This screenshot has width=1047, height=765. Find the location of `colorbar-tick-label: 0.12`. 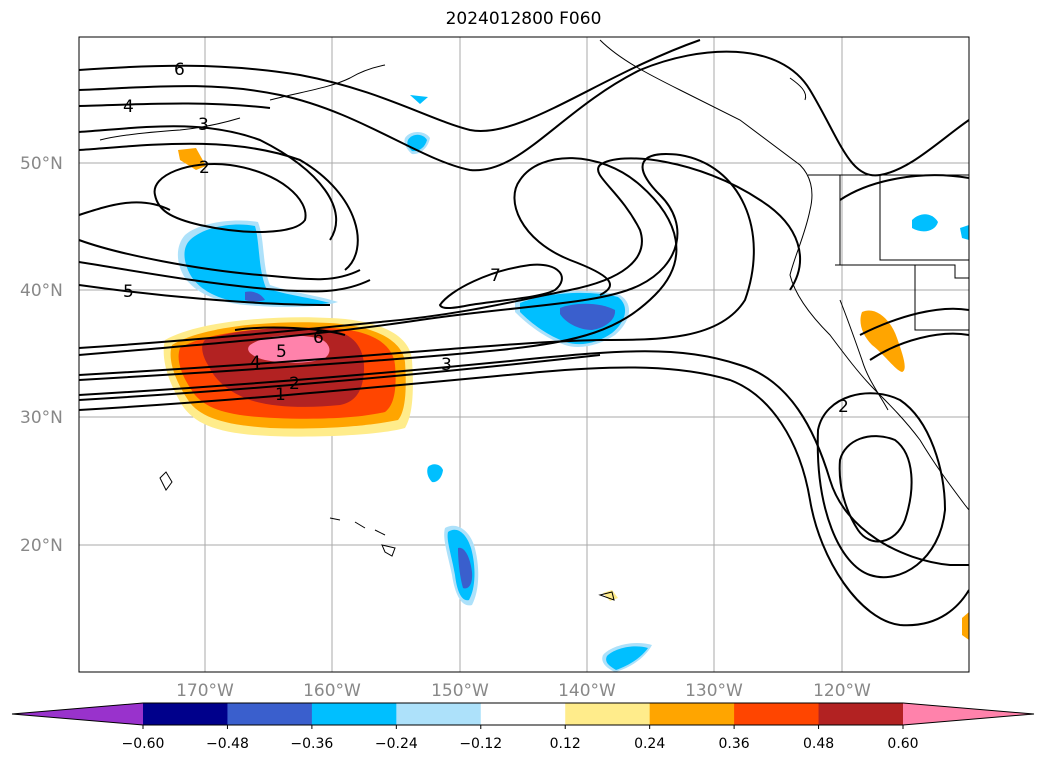

colorbar-tick-label: 0.12 is located at coordinates (565, 744).